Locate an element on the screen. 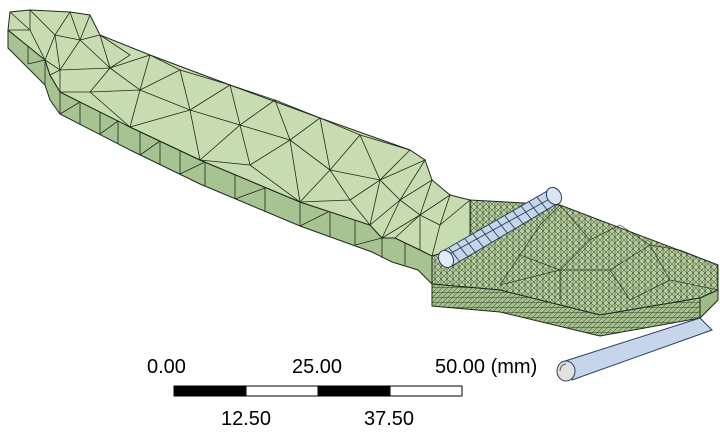 The height and width of the screenshot is (435, 720). scale-bar is located at coordinates (318, 391).